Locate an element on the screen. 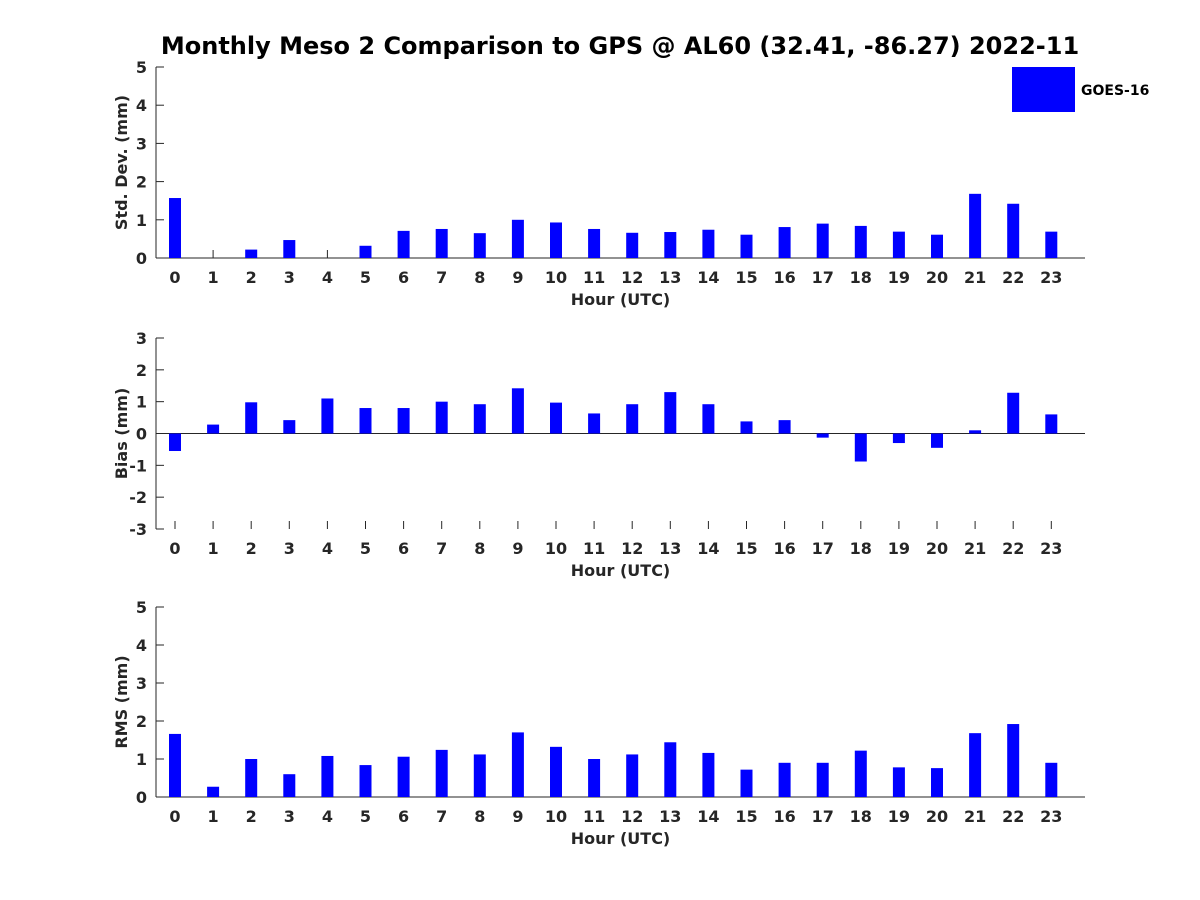 The width and height of the screenshot is (1200, 900). legend-label: GOES-16 is located at coordinates (1115, 91).